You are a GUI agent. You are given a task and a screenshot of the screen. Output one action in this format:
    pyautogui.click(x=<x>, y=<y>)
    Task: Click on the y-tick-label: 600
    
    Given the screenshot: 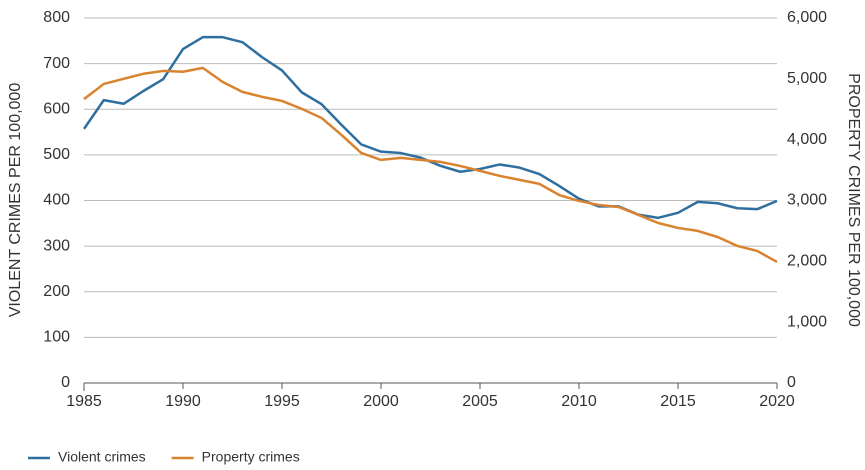 What is the action you would take?
    pyautogui.click(x=56, y=108)
    